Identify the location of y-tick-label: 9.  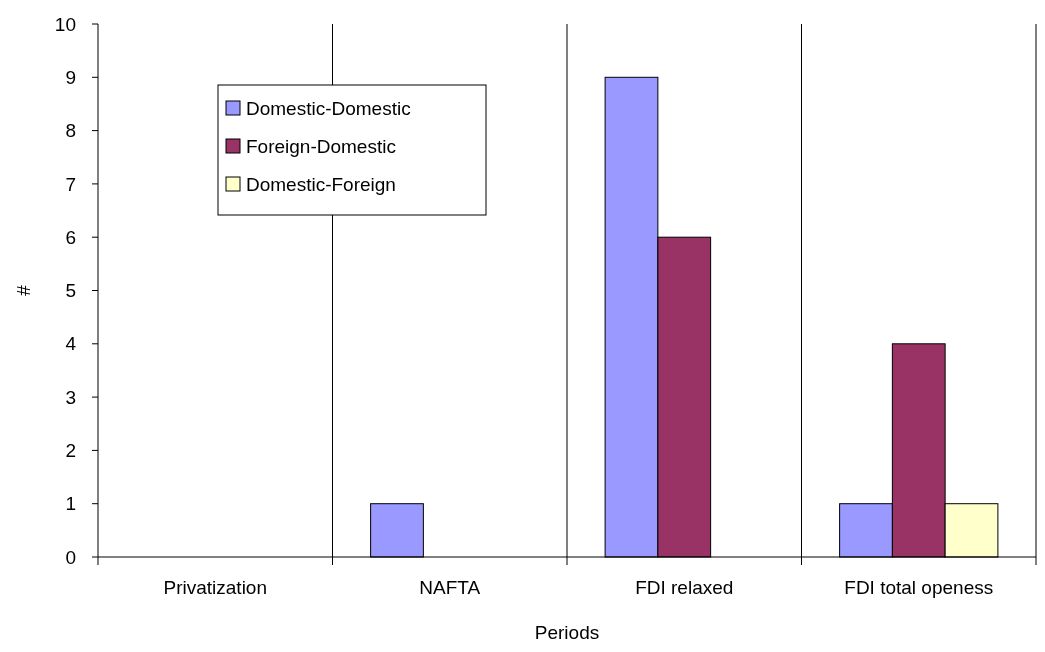
(70, 77).